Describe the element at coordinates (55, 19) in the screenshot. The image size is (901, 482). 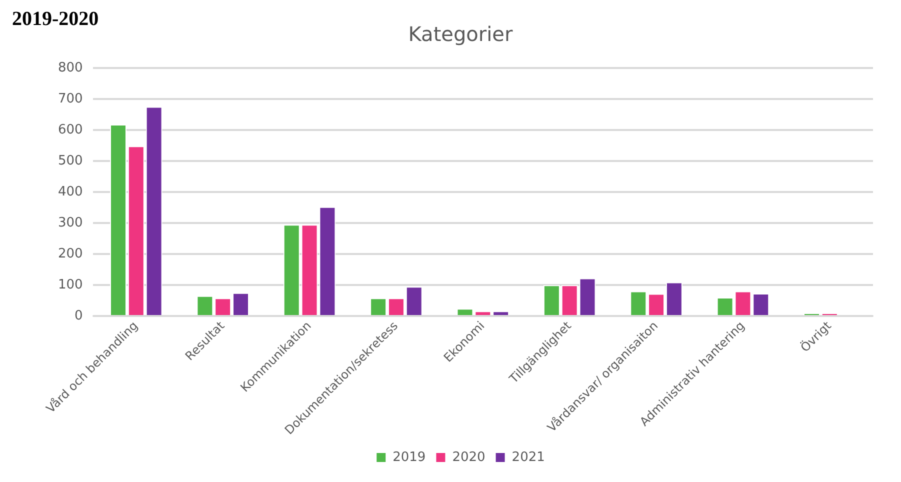
I see `text: 2019-2020` at that location.